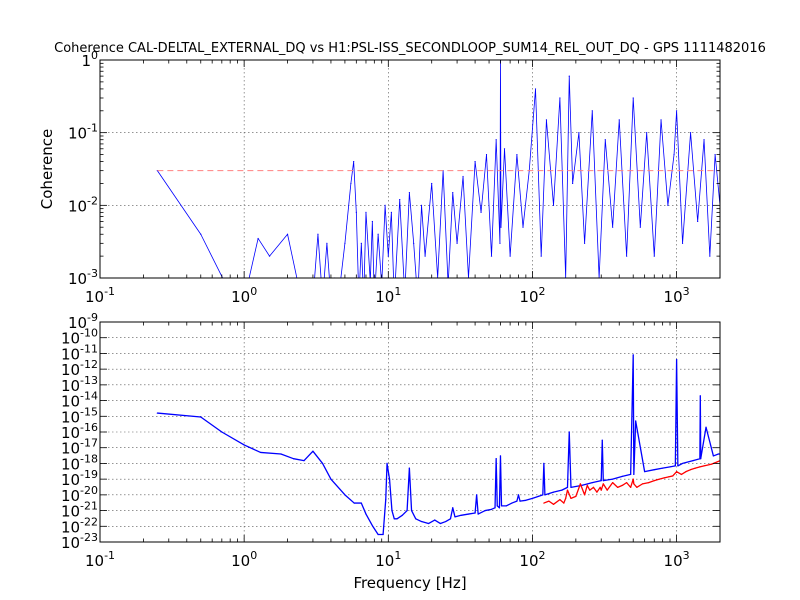 Image resolution: width=800 pixels, height=600 pixels. I want to click on y-tick-label-exponent: -13, so click(89, 380).